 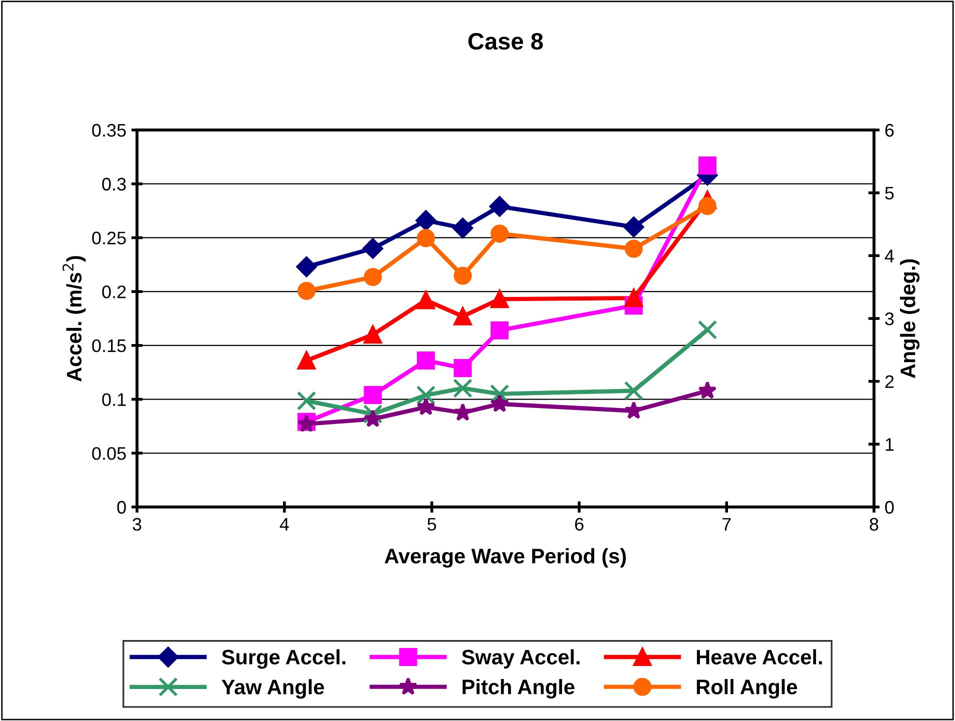 I want to click on y-tick-label: 0.3, so click(x=114, y=184).